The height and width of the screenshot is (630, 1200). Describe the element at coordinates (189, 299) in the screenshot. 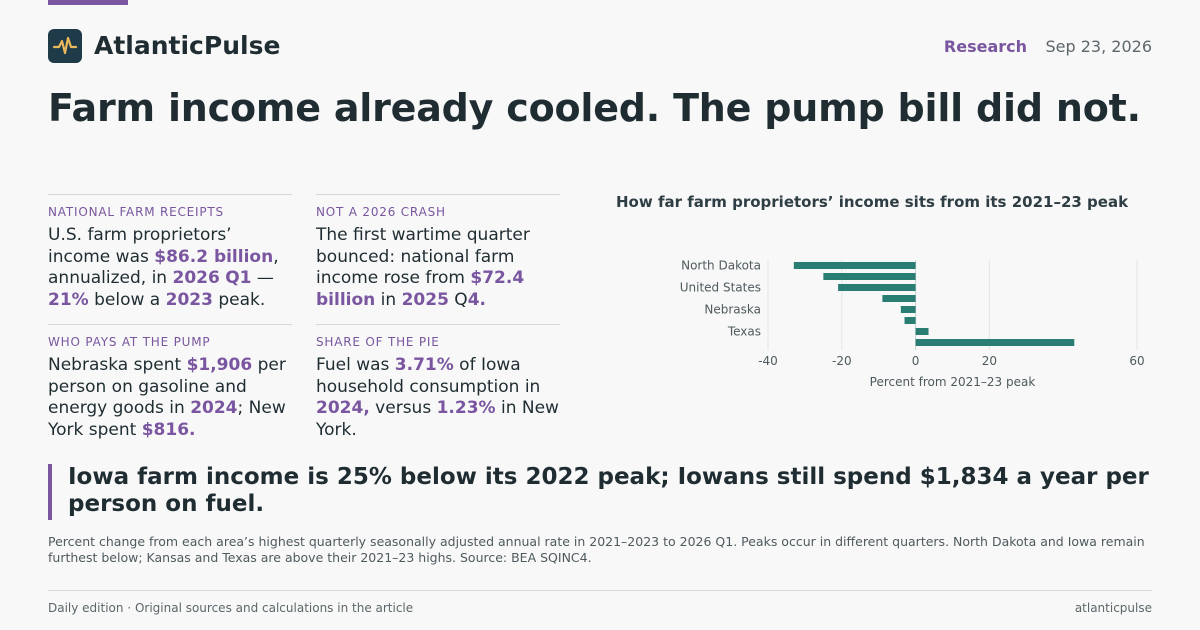

I see `stat-highlight: 2023` at that location.